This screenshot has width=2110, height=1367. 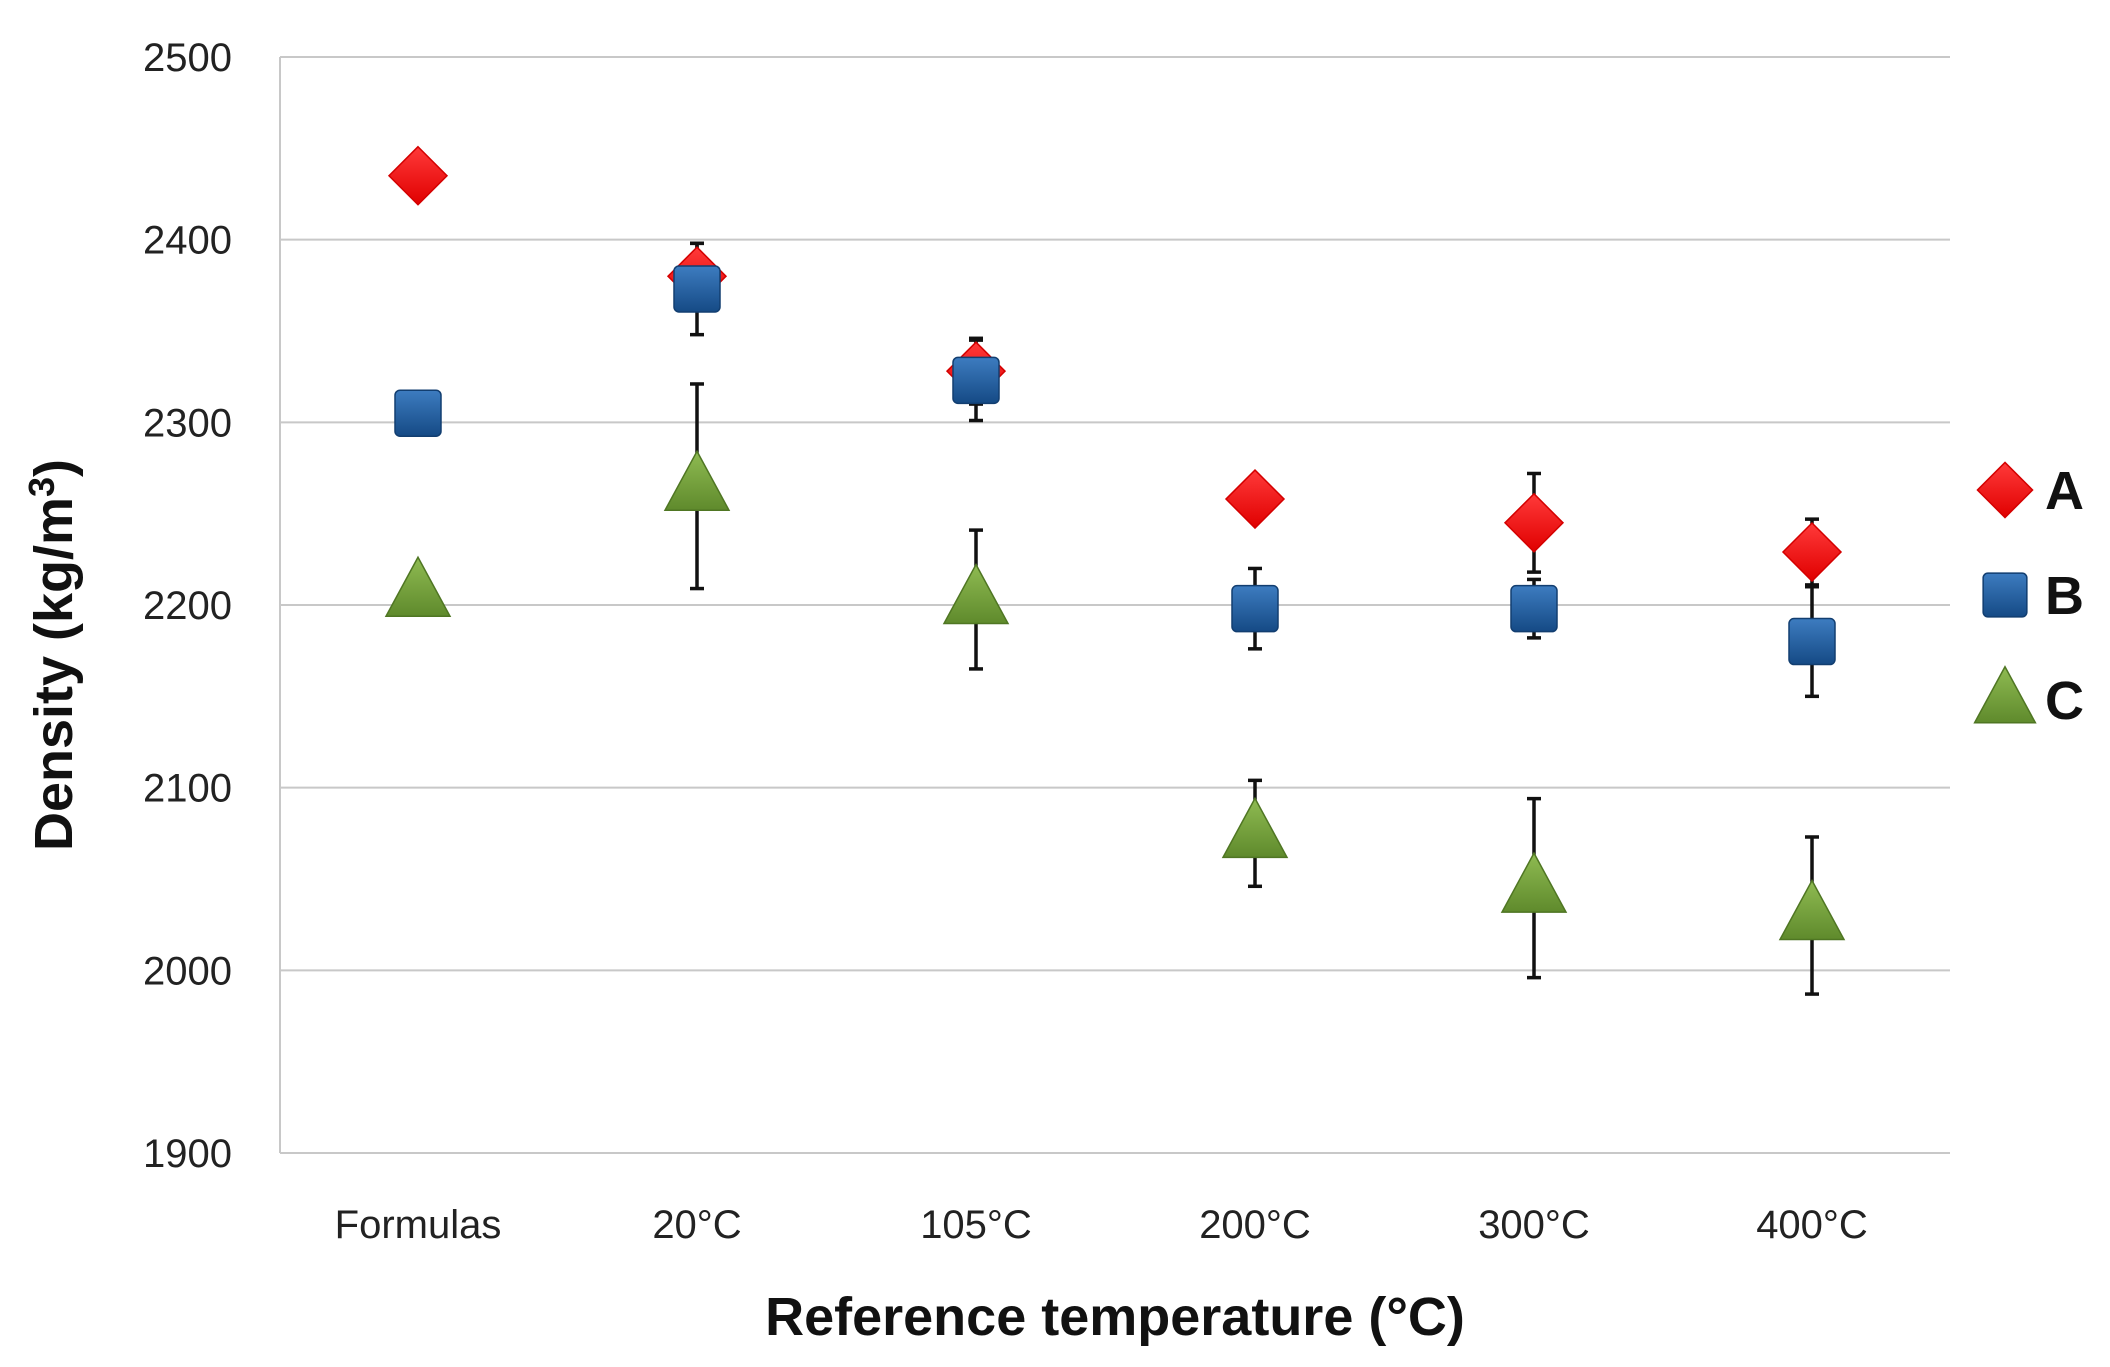 I want to click on x-tick-label: 200°C, so click(x=1255, y=1225).